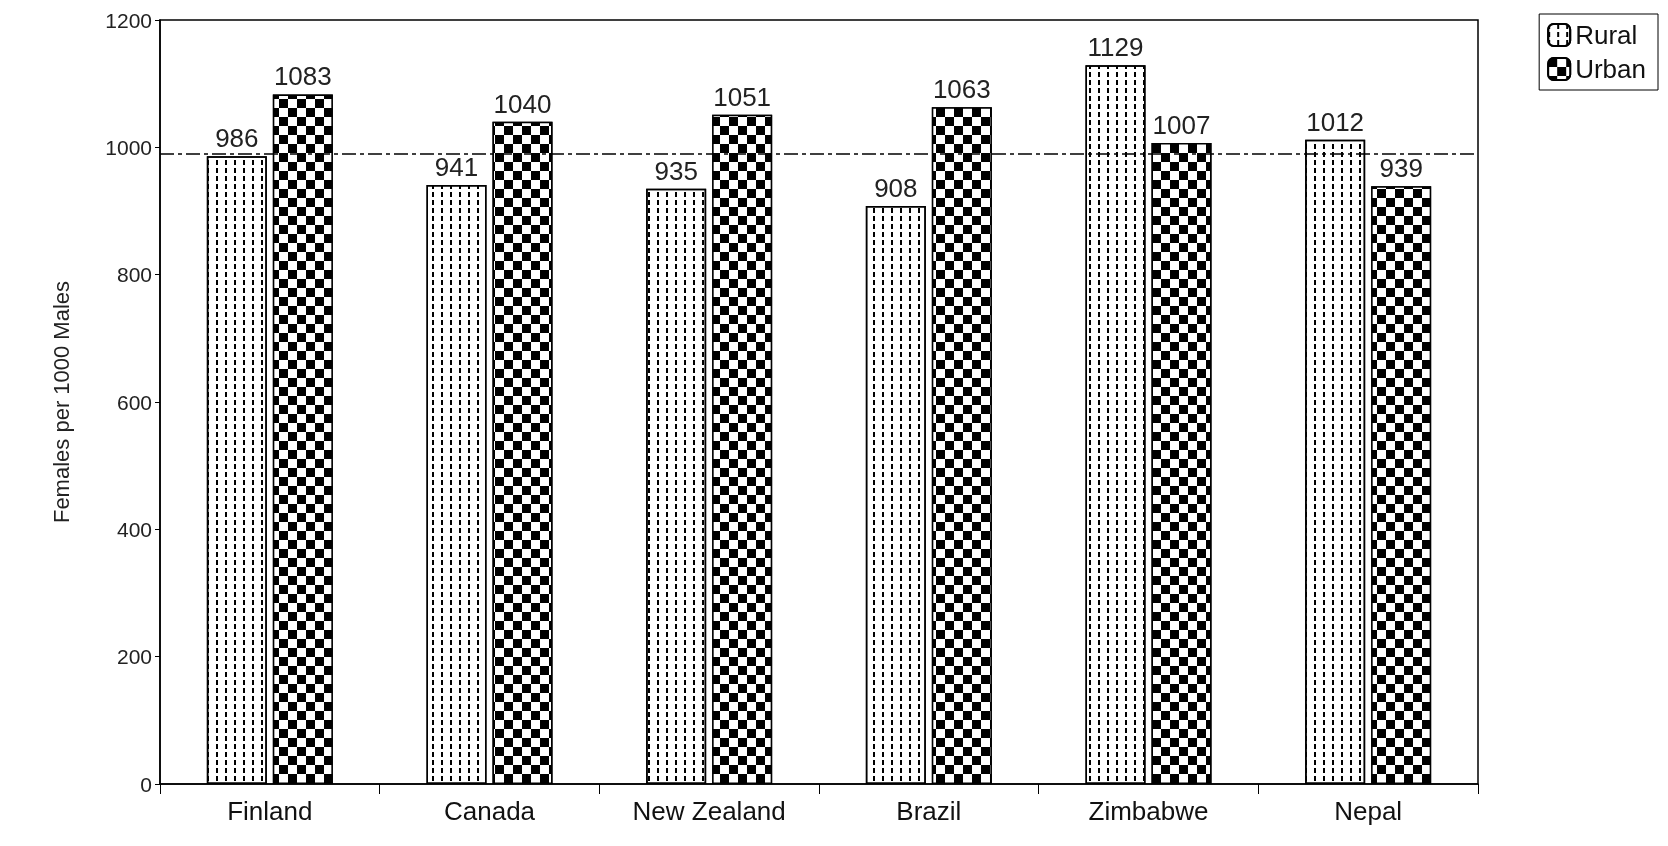  I want to click on y-axis-title: Females per 1000 Males, so click(61, 402).